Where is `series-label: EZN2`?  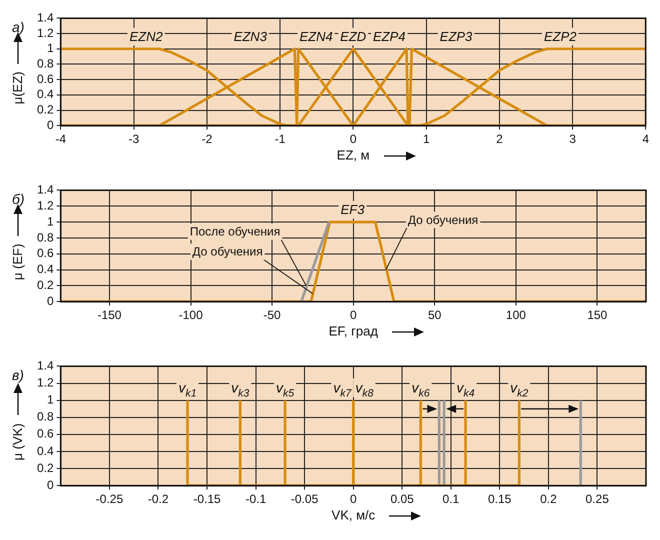 series-label: EZN2 is located at coordinates (146, 36).